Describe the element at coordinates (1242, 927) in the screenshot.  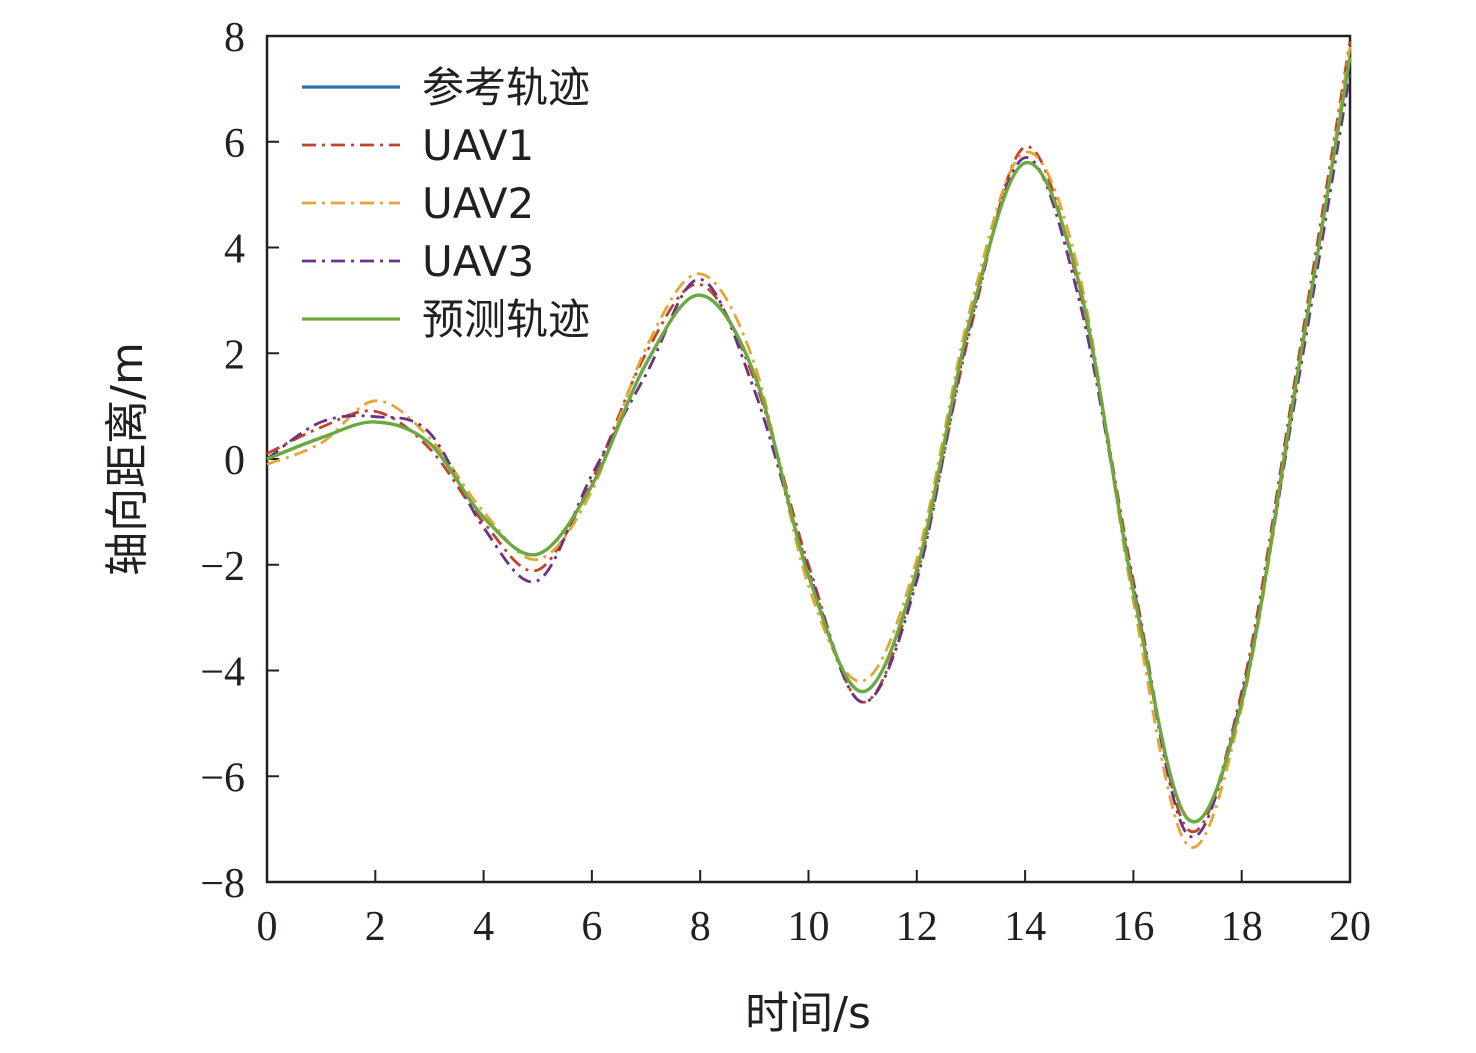
I see `x-tick-label: 18` at that location.